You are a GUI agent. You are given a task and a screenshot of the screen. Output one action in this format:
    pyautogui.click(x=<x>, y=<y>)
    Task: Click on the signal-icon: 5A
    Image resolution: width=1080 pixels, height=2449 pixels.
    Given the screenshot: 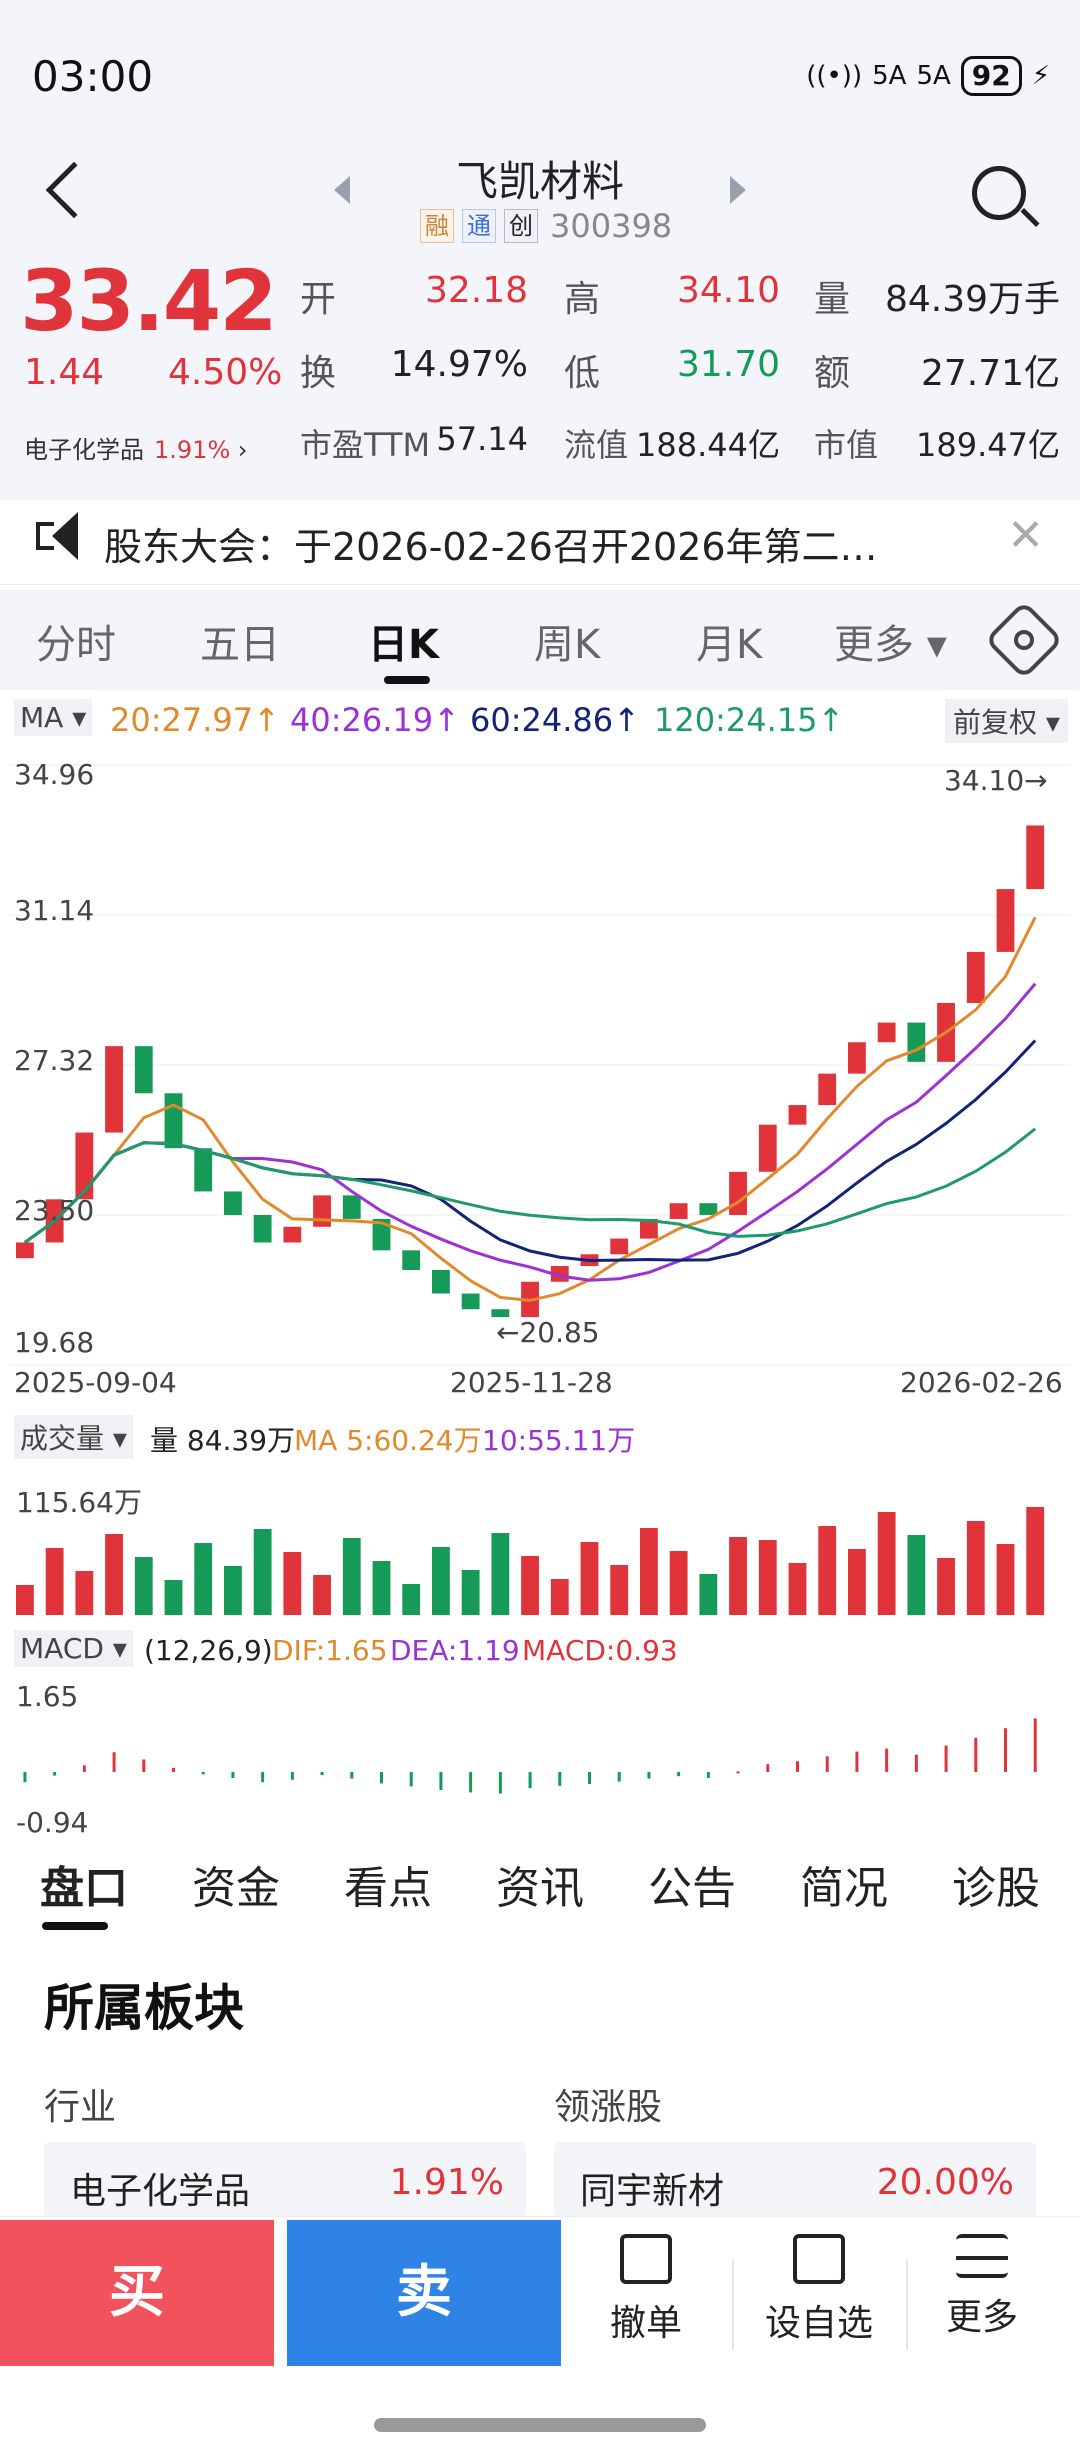 What is the action you would take?
    pyautogui.click(x=933, y=76)
    